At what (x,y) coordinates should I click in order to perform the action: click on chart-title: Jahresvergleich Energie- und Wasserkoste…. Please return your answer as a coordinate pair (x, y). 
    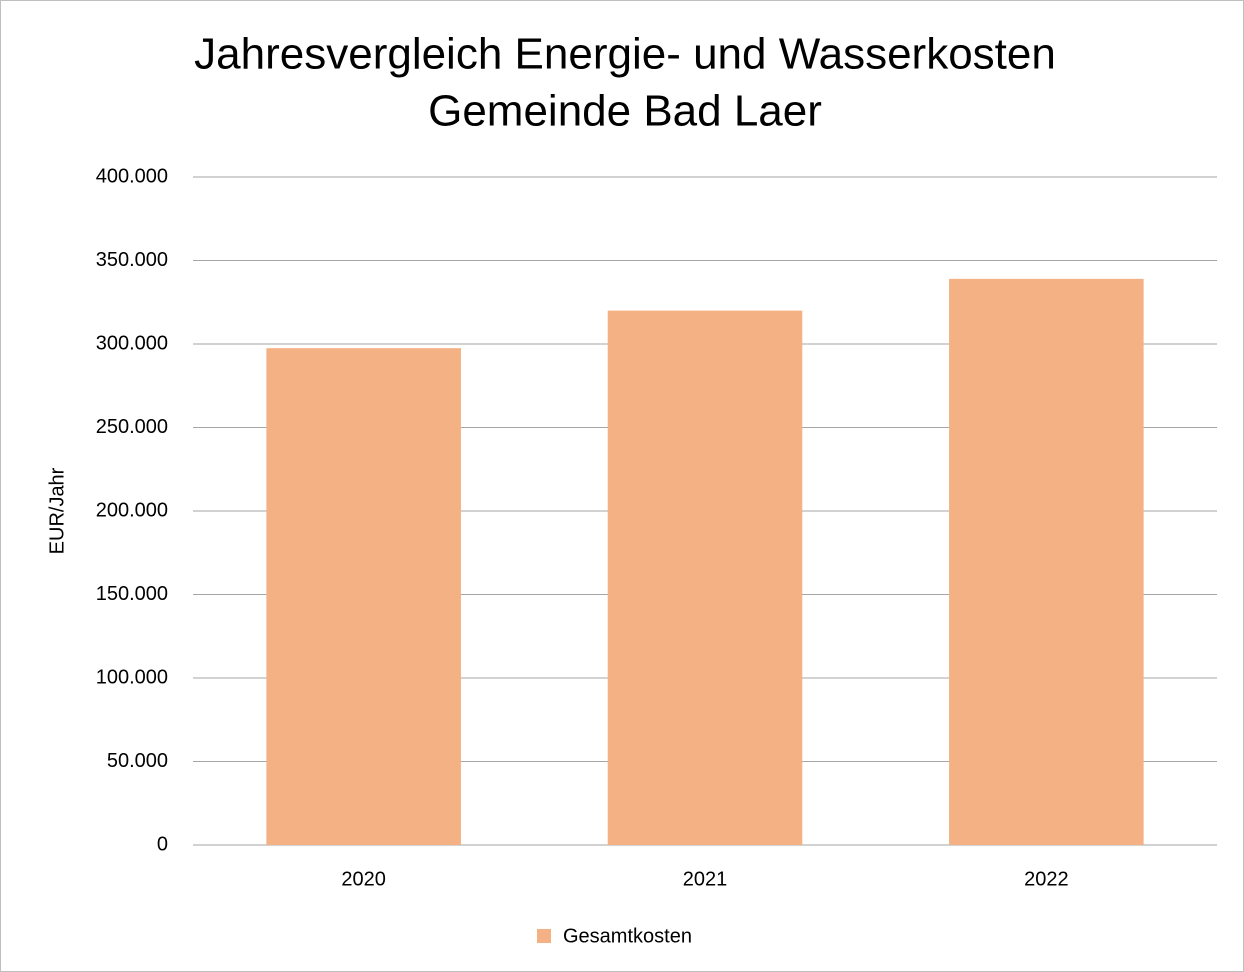
    Looking at the image, I should click on (625, 54).